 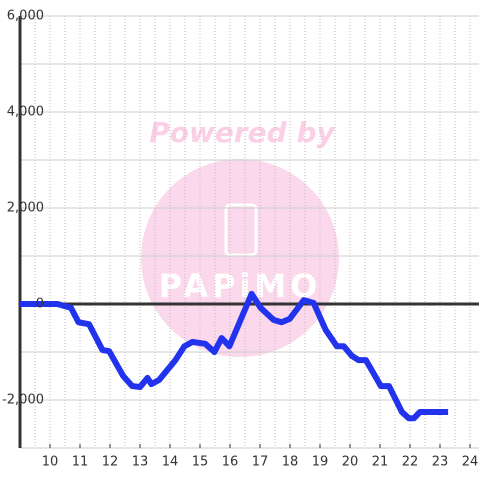 What do you see at coordinates (110, 462) in the screenshot?
I see `x-tick-label: 12` at bounding box center [110, 462].